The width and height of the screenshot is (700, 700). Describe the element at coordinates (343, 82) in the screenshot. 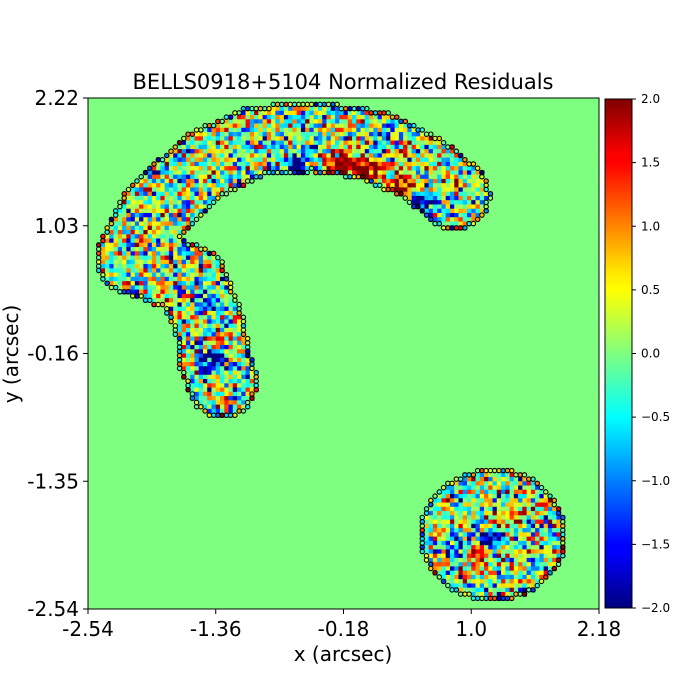

I see `chart-title: BELLS0918+5104 Normalized Residuals` at that location.